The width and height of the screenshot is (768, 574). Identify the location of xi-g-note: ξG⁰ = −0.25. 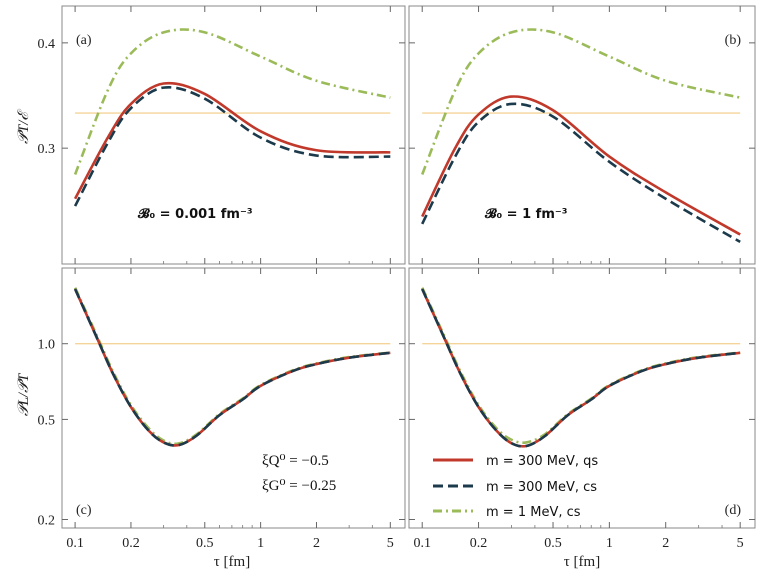
(299, 486).